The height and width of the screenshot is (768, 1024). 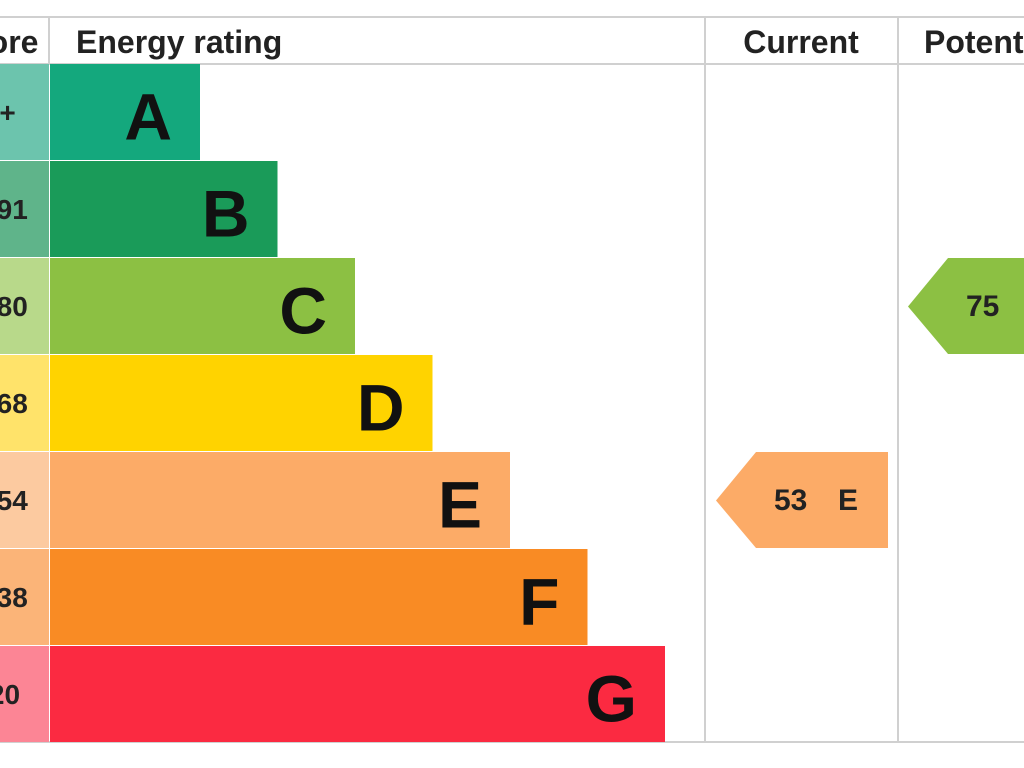 I want to click on band-letter: A, so click(x=148, y=117).